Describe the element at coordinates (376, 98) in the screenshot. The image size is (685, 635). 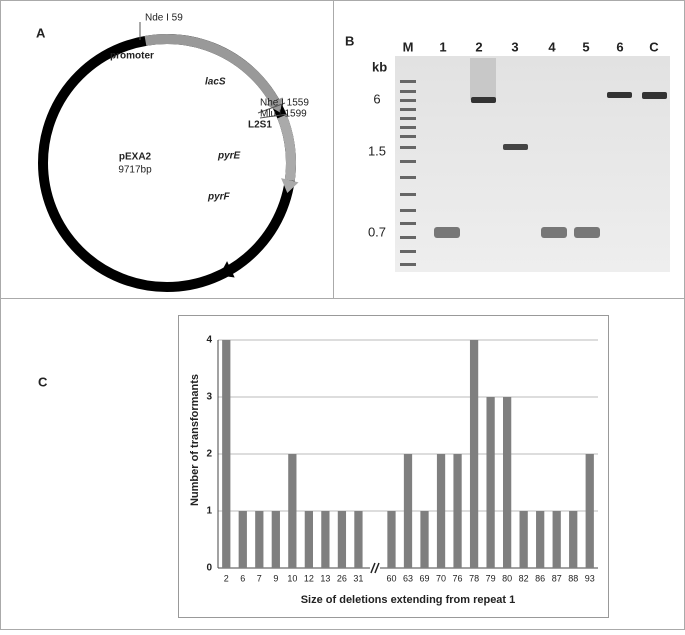
I see `size-marker: 6` at that location.